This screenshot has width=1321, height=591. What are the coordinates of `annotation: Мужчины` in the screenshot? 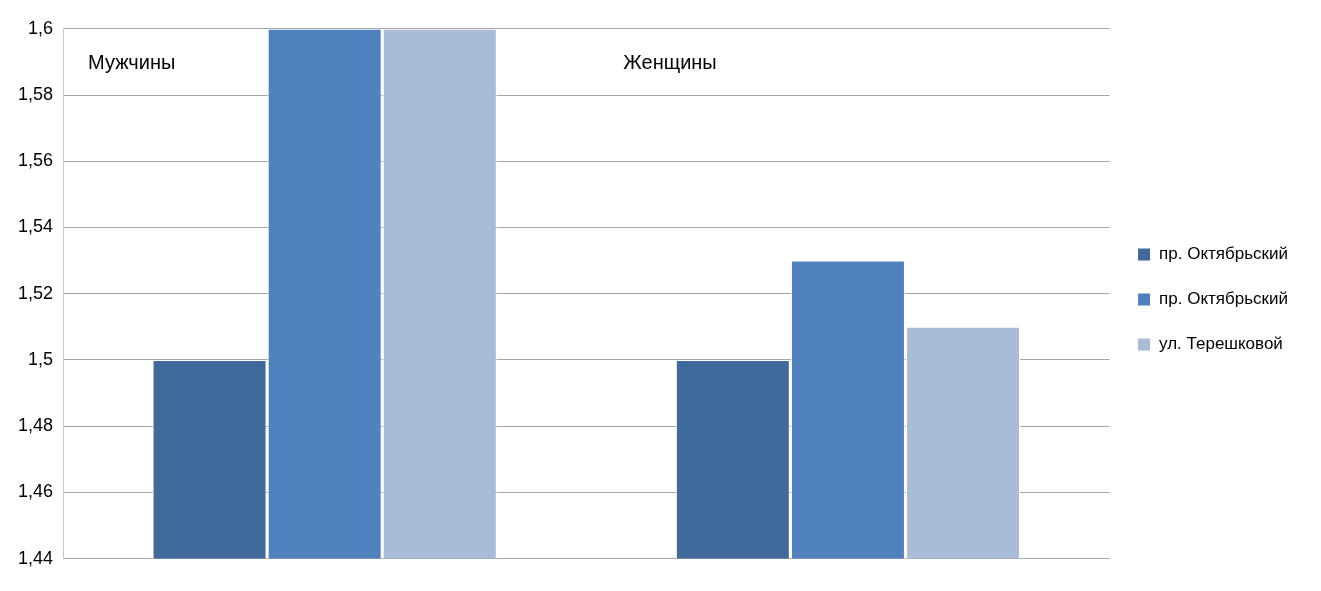 It's located at (132, 62).